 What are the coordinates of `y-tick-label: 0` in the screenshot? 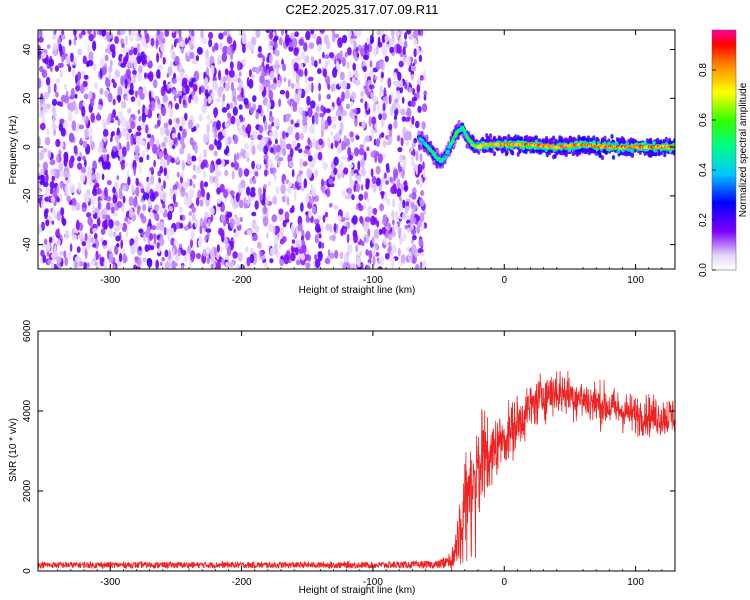 It's located at (27, 147).